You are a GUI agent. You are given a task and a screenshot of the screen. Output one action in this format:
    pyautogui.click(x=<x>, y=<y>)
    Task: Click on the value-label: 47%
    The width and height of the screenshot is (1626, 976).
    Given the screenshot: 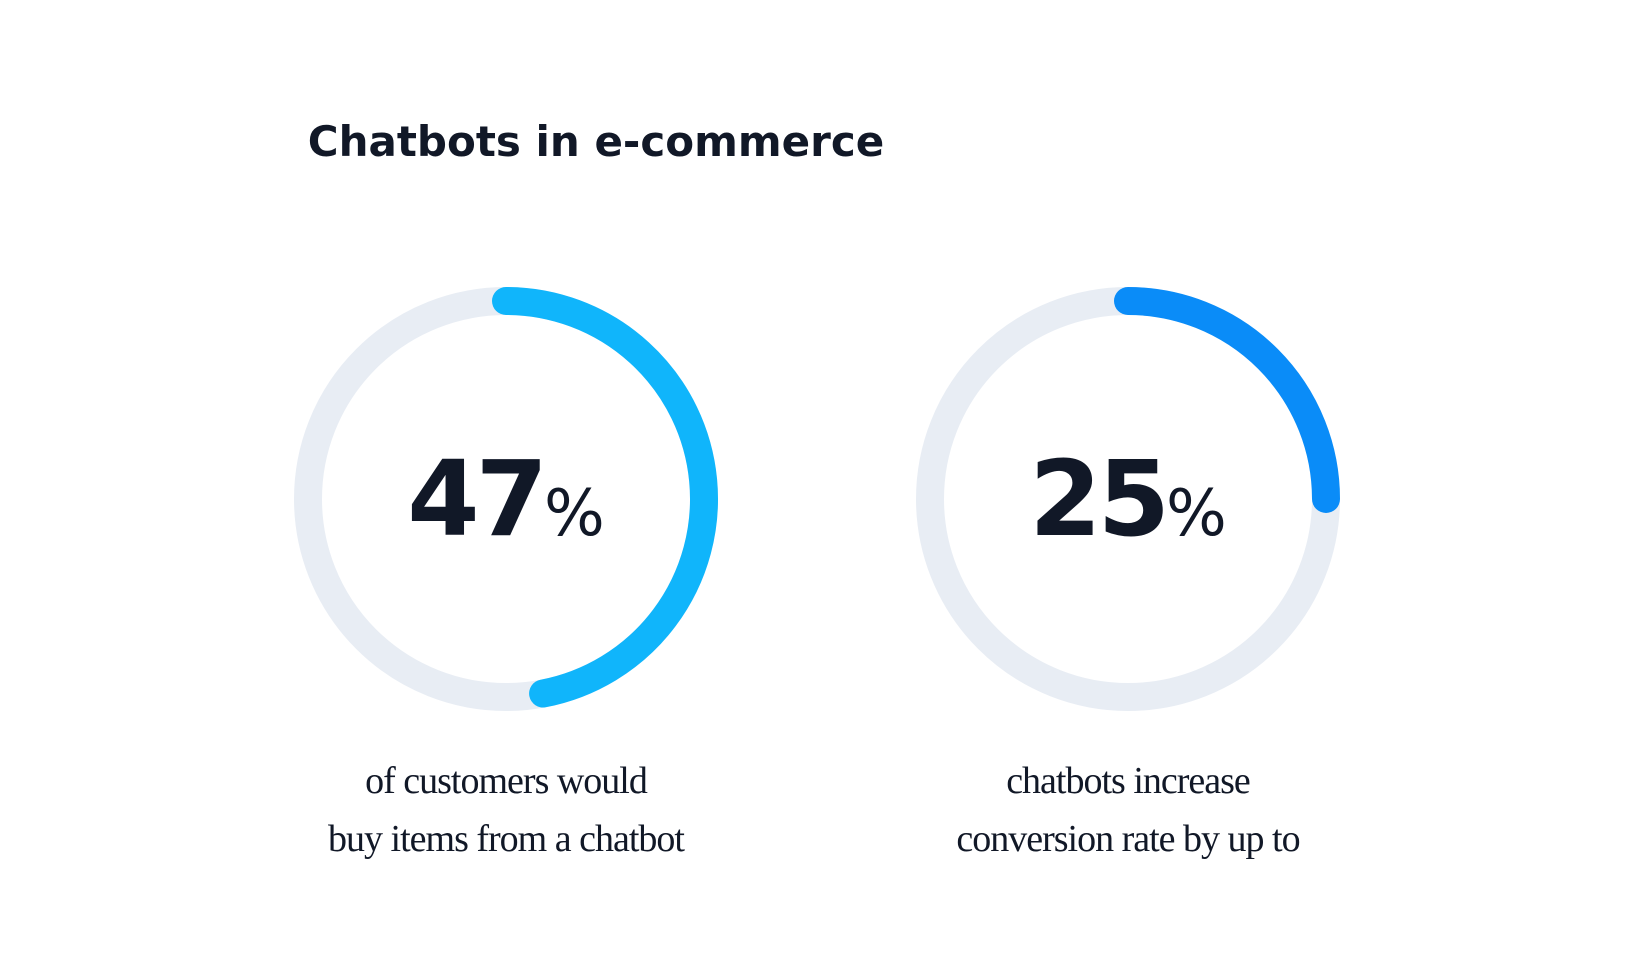 What is the action you would take?
    pyautogui.click(x=506, y=499)
    